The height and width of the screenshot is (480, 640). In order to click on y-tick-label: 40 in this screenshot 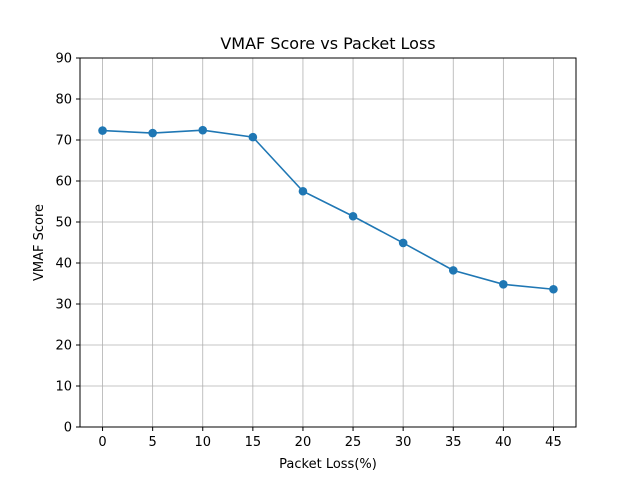, I will do `click(63, 264)`.